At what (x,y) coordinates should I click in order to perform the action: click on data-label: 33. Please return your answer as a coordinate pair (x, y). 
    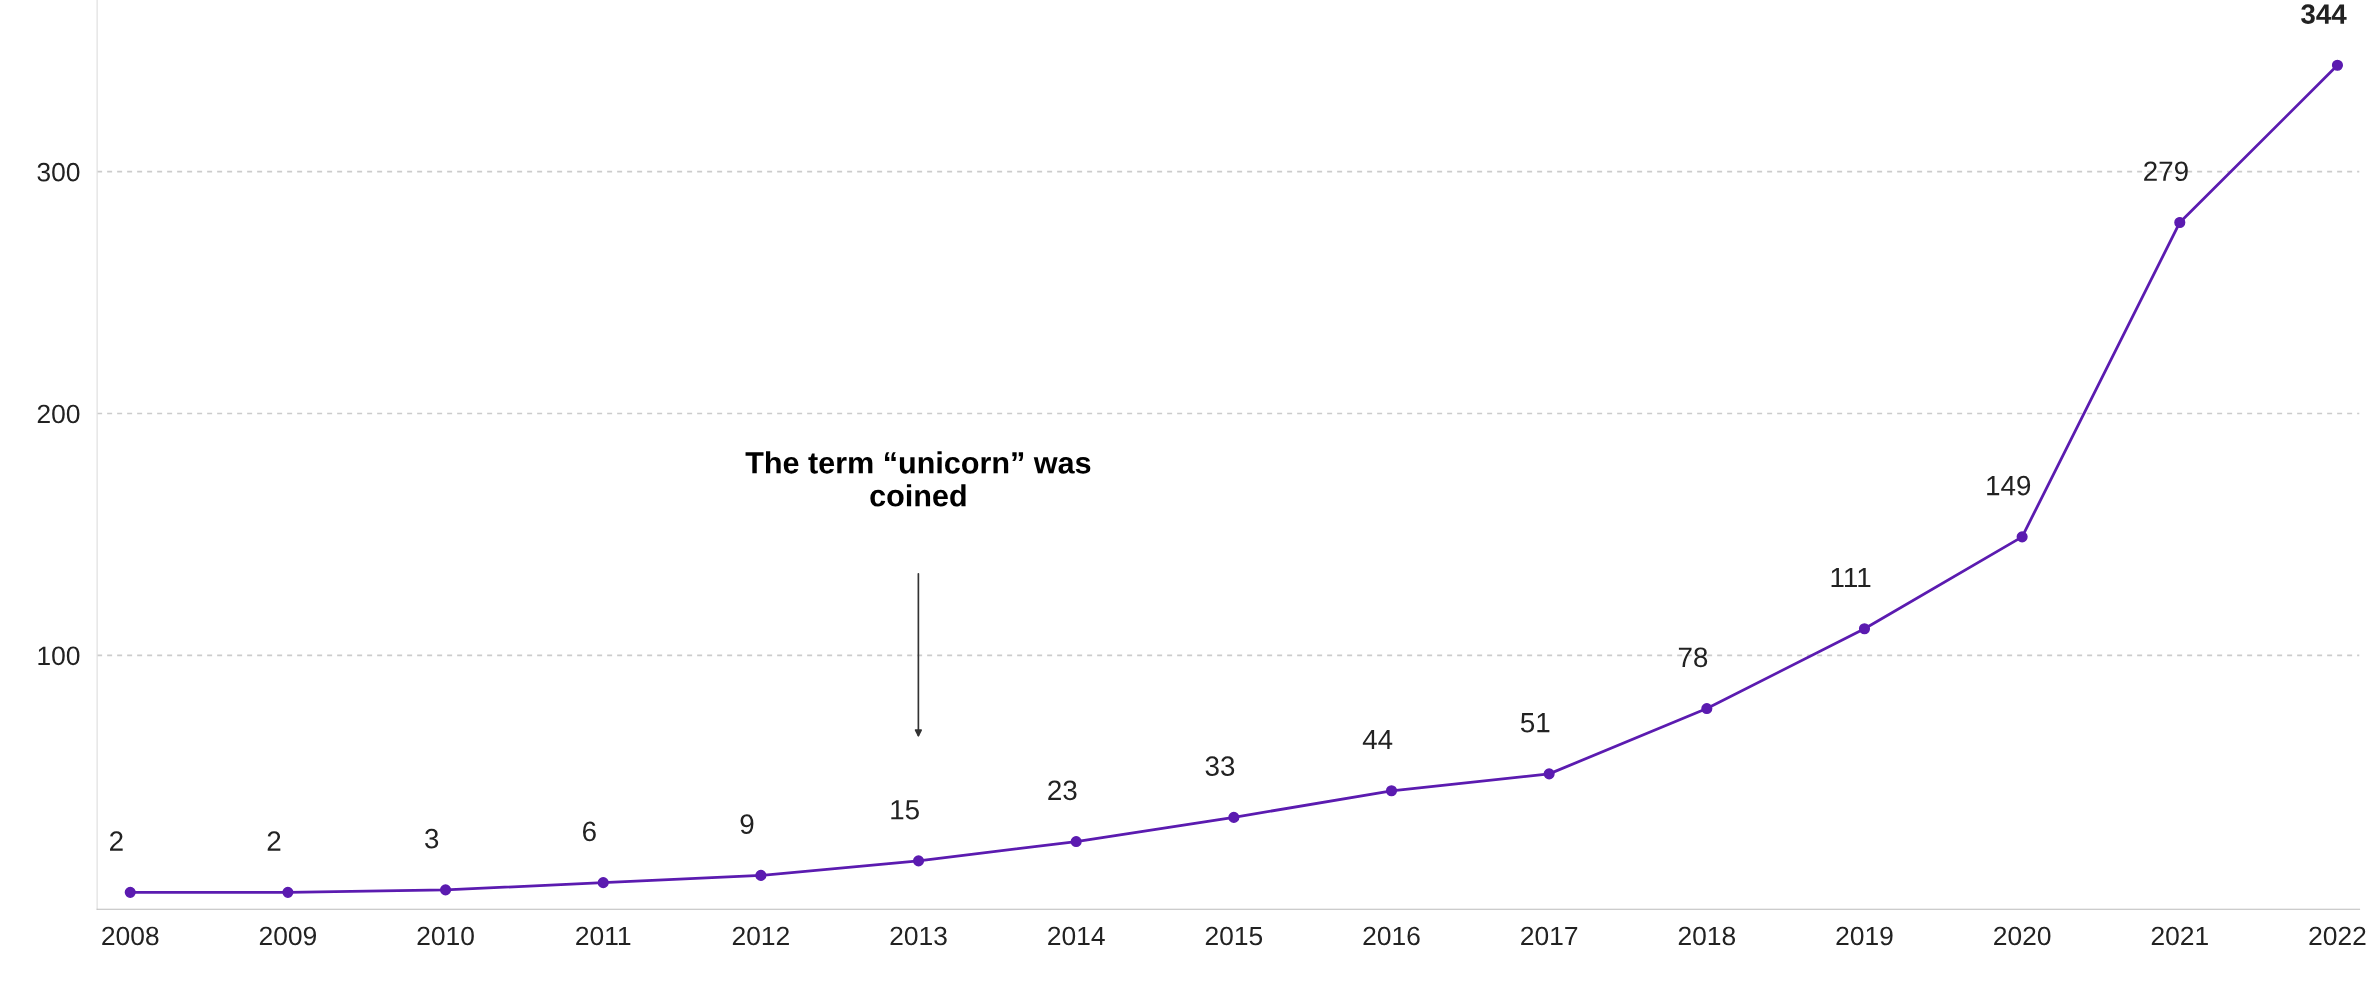
    Looking at the image, I should click on (1220, 766).